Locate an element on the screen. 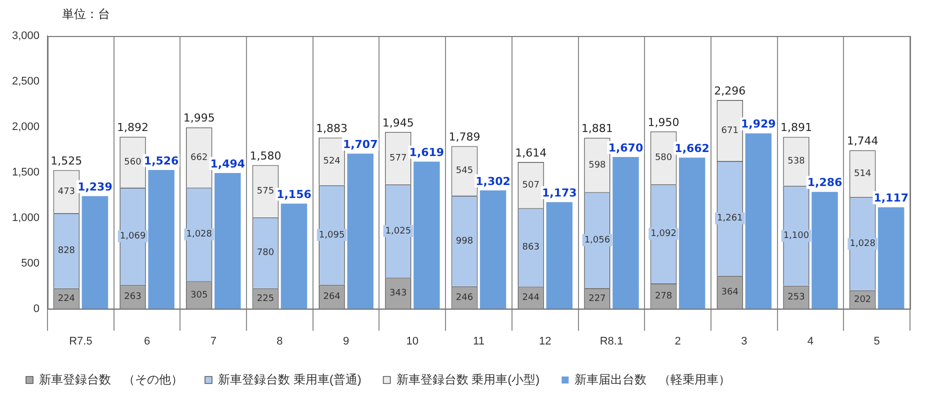 This screenshot has height=396, width=932. data-label: 225 is located at coordinates (265, 299).